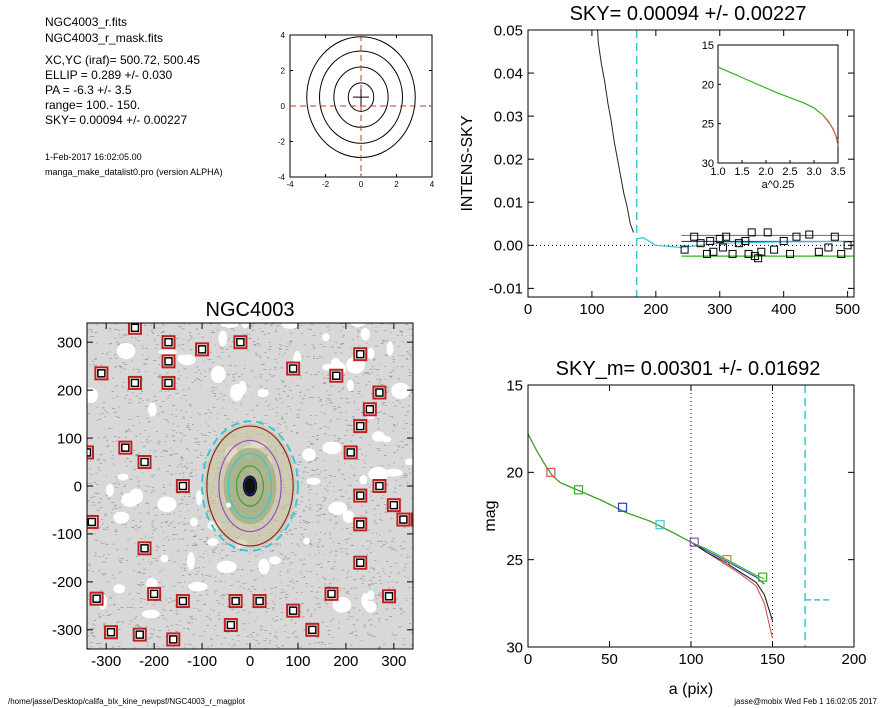 Image resolution: width=885 pixels, height=708 pixels. I want to click on header-line: NGC4003_r_mask.fits, so click(104, 38).